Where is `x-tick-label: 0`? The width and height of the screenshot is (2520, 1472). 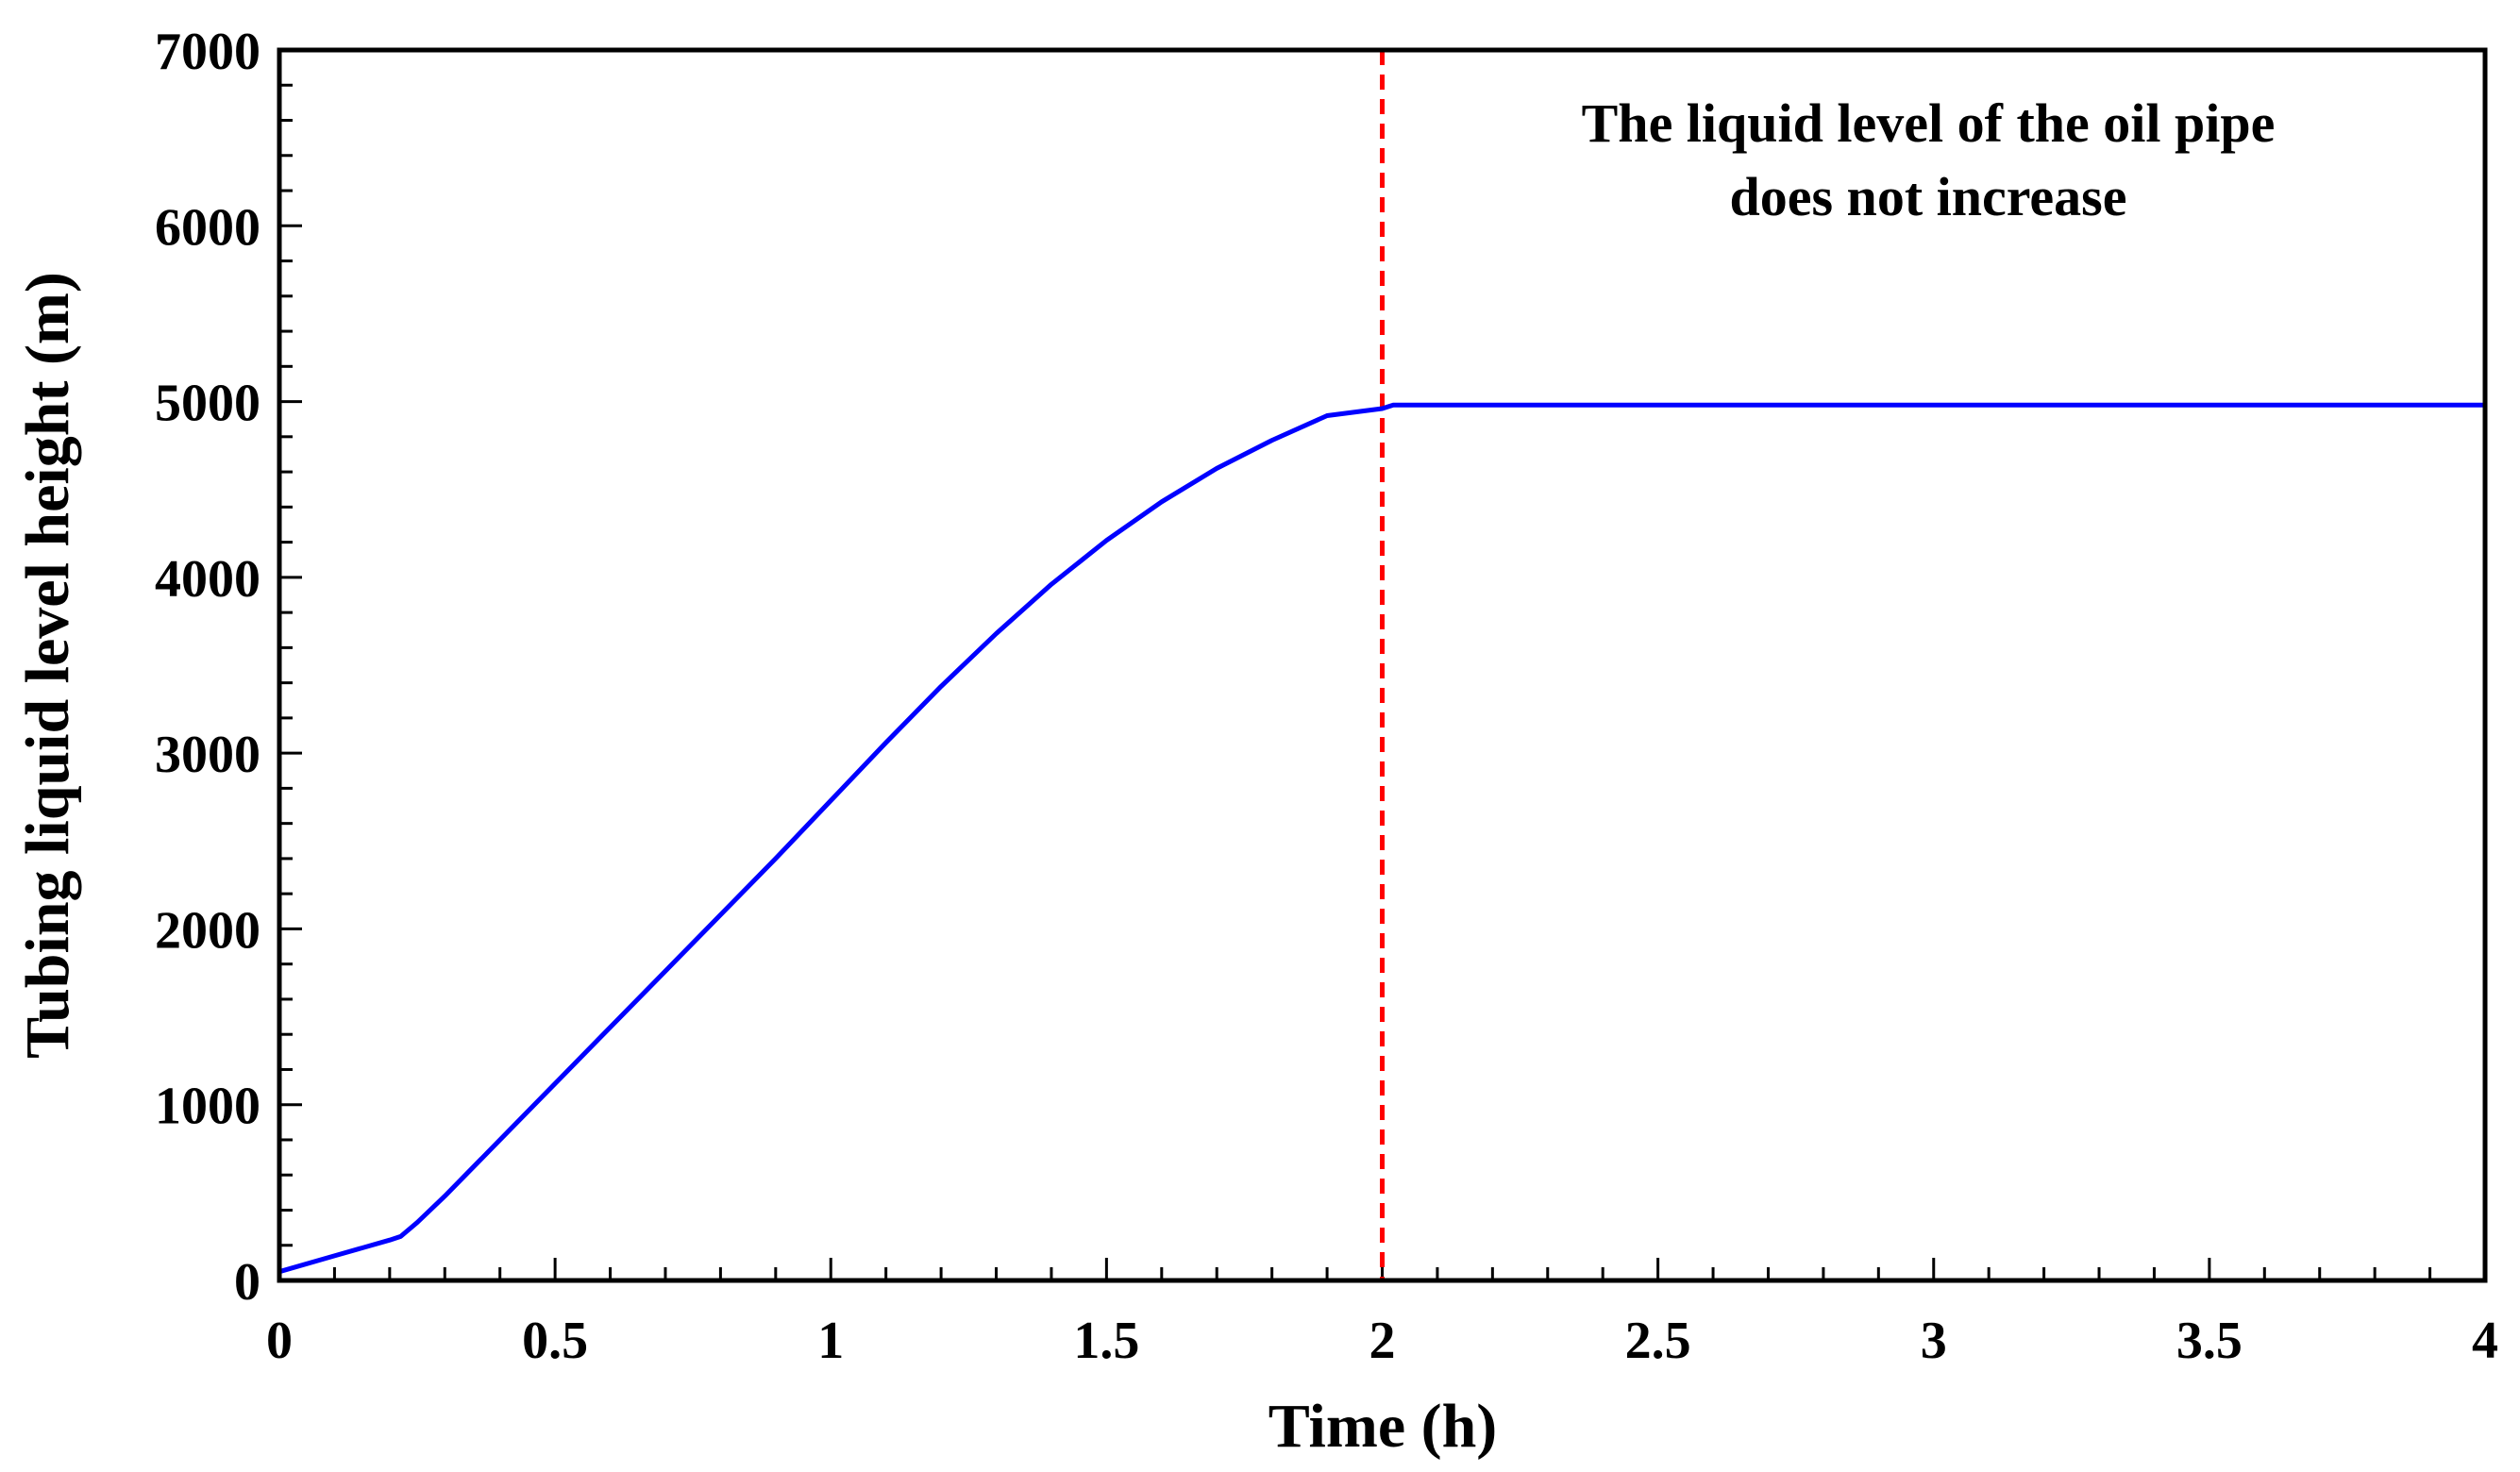 x-tick-label: 0 is located at coordinates (279, 1341).